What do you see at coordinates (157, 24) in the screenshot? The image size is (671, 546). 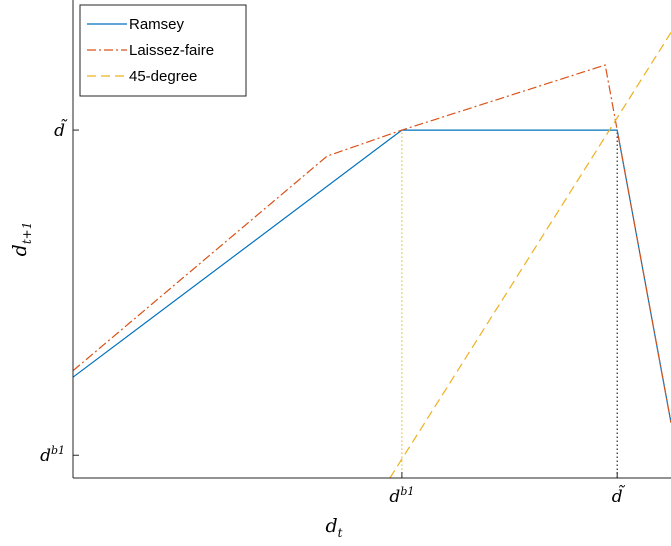 I see `legend-label: Ramsey` at bounding box center [157, 24].